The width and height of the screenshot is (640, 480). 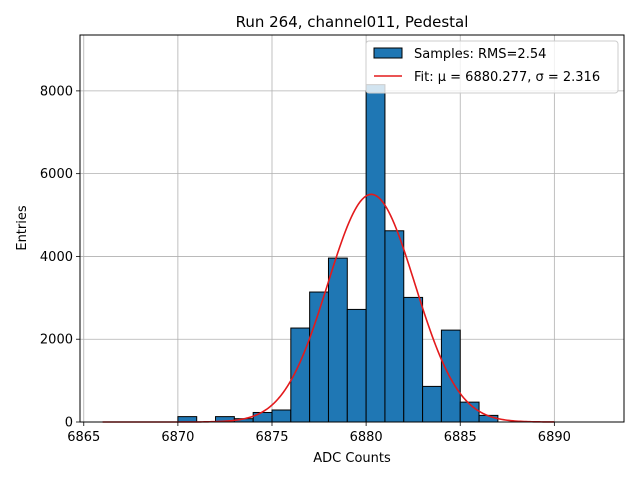 I want to click on x-tick-label: 6875, so click(x=271, y=437).